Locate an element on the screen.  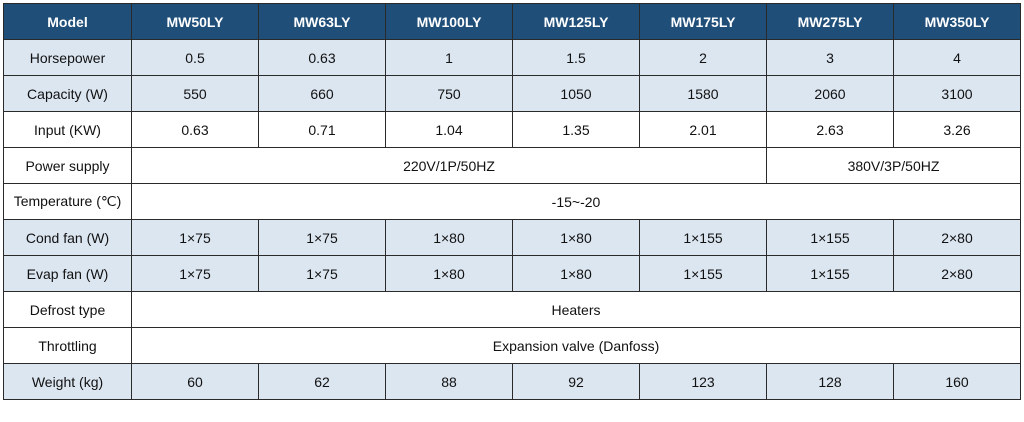
header-model-mw275ly: MW275LY is located at coordinates (830, 21).